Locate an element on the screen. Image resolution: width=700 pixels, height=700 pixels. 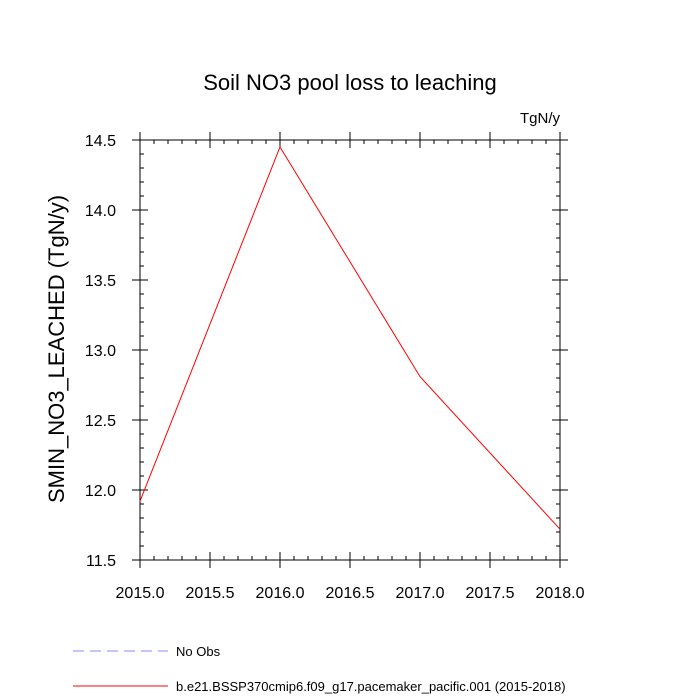
y-tick-label: 14.0 is located at coordinates (100, 211).